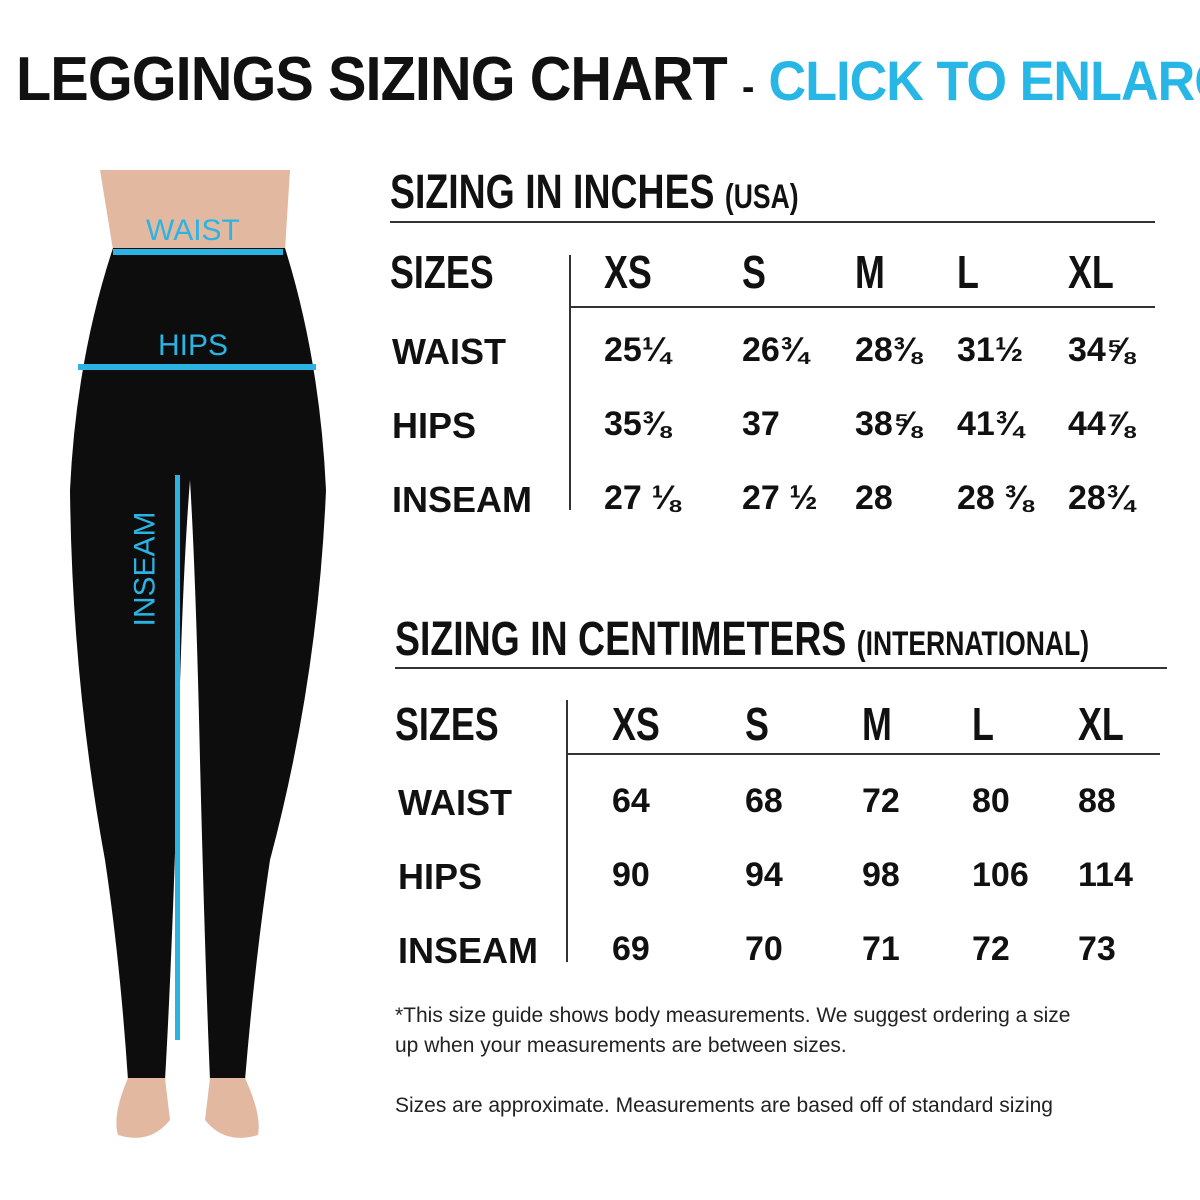 The height and width of the screenshot is (1200, 1200). Describe the element at coordinates (780, 498) in the screenshot. I see `table-cell: 27 ½` at that location.